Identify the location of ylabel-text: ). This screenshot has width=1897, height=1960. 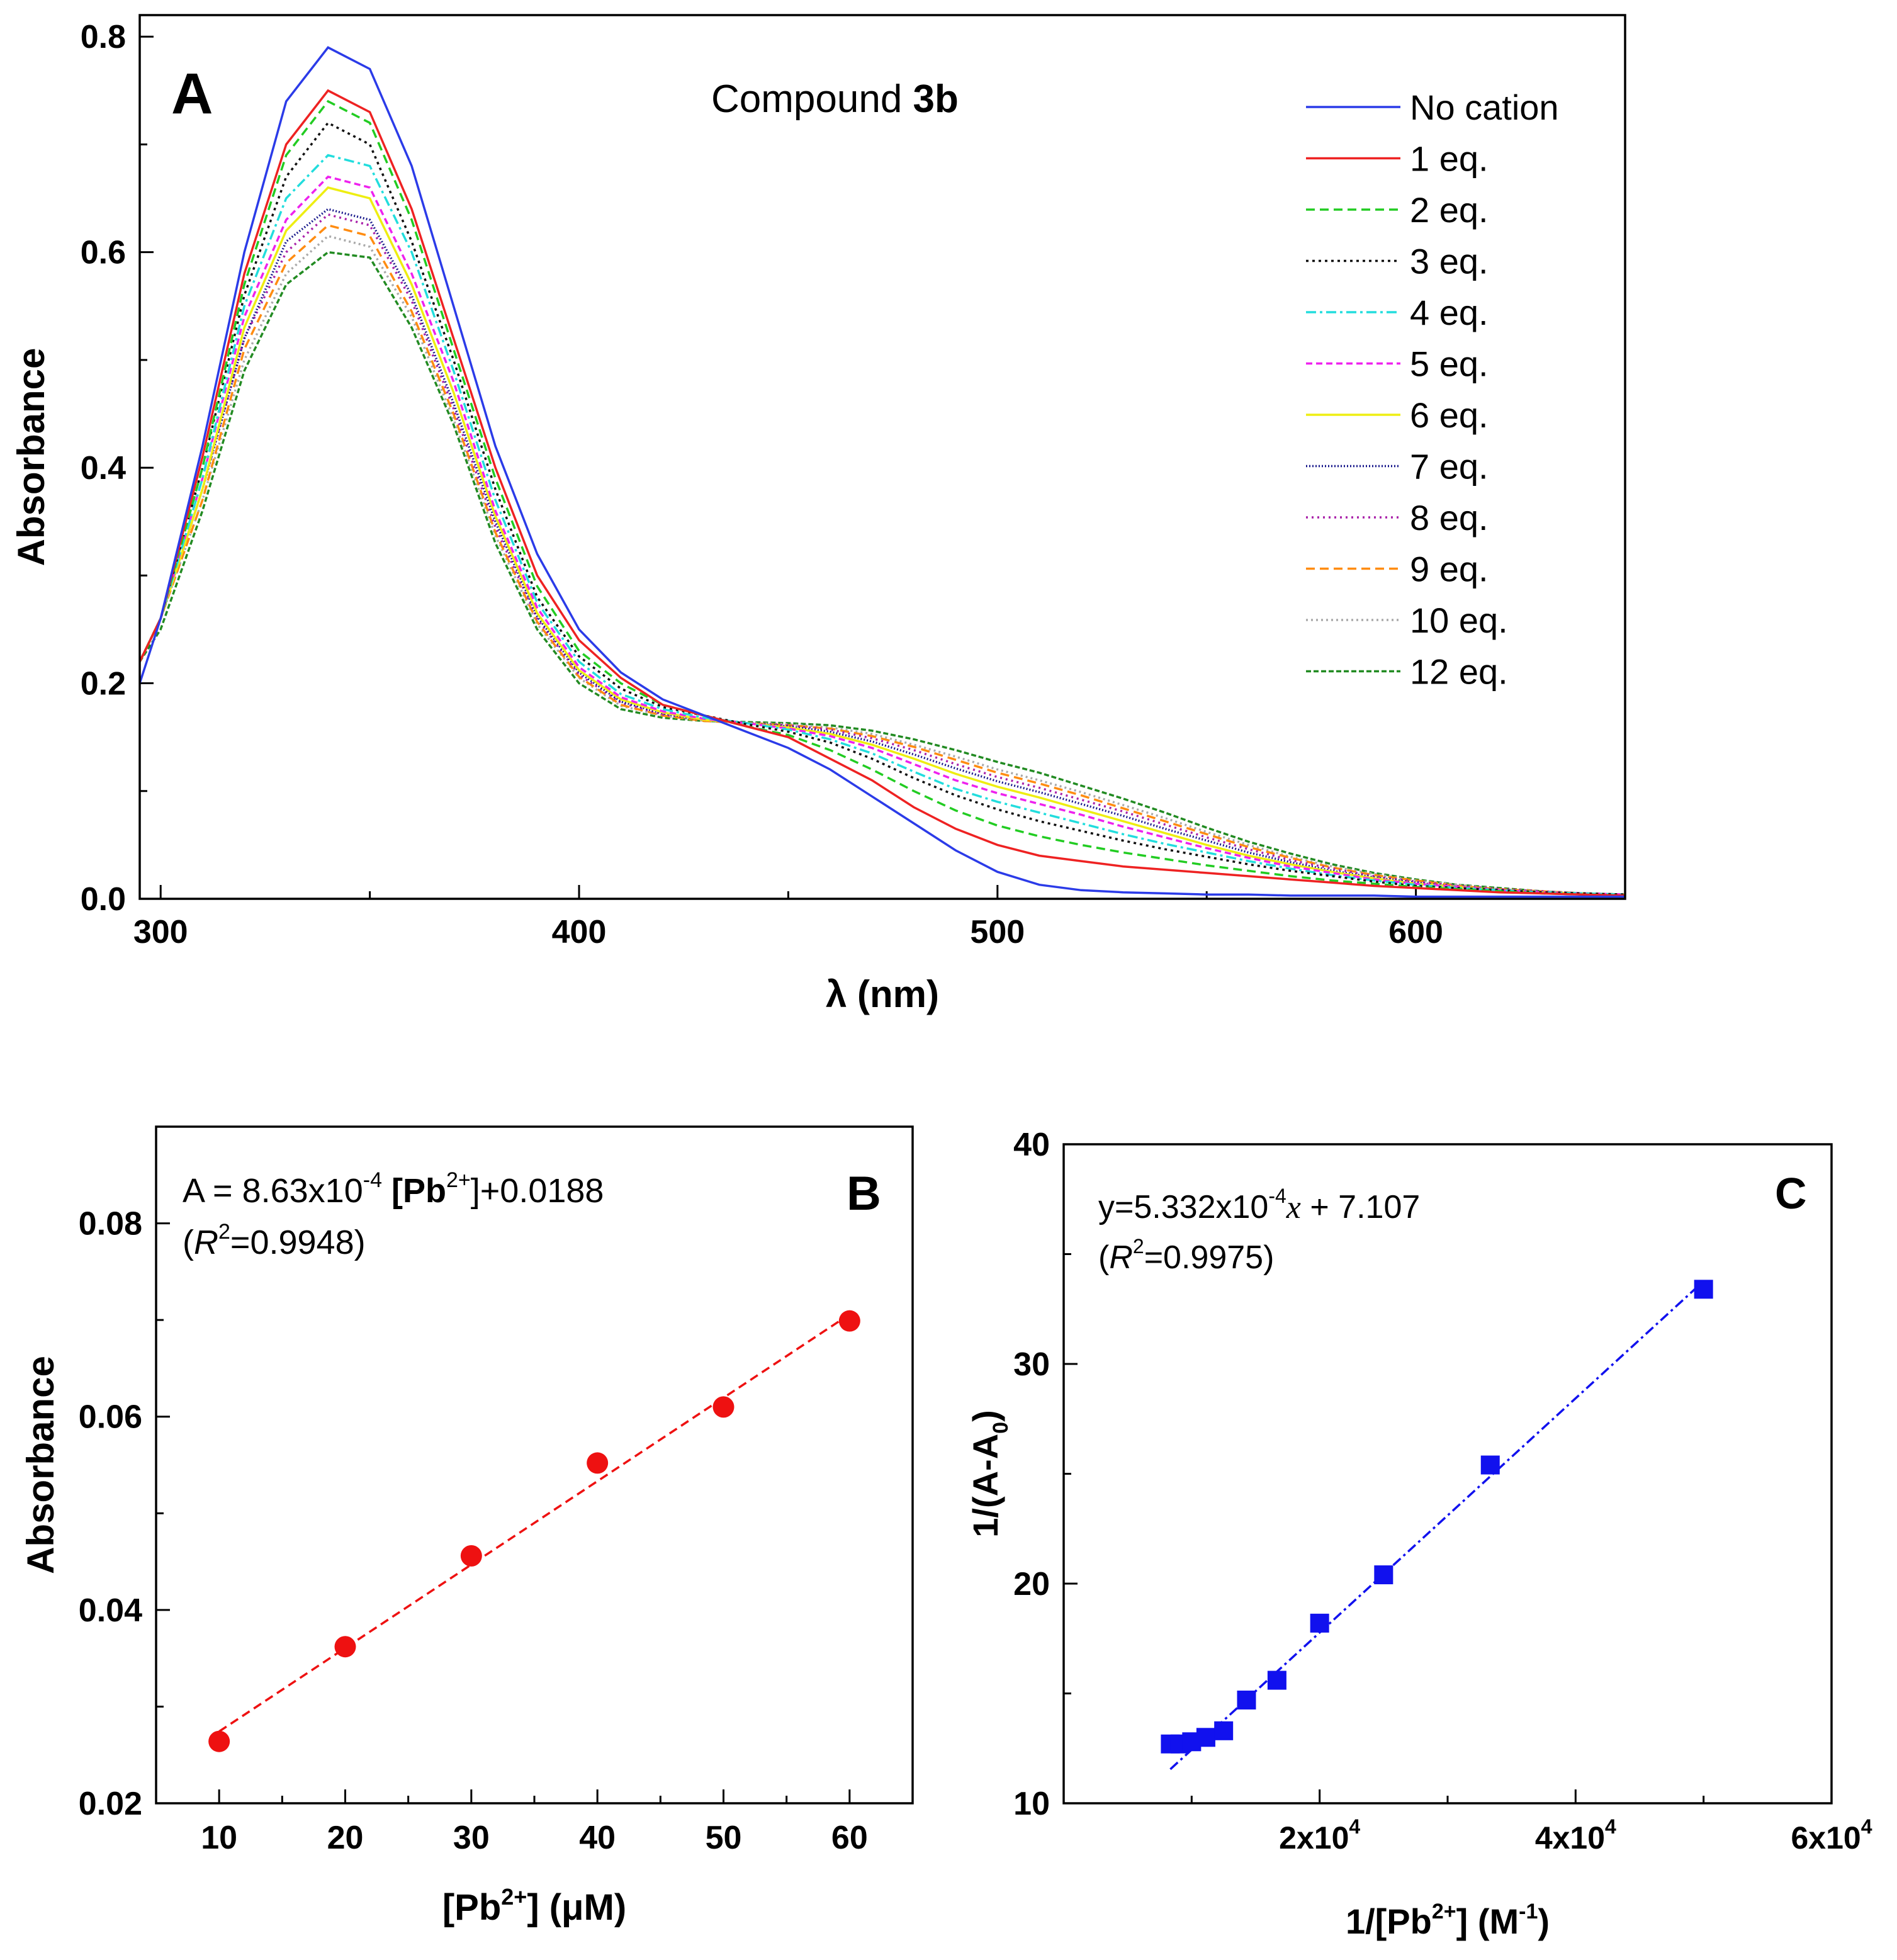
(985, 1416).